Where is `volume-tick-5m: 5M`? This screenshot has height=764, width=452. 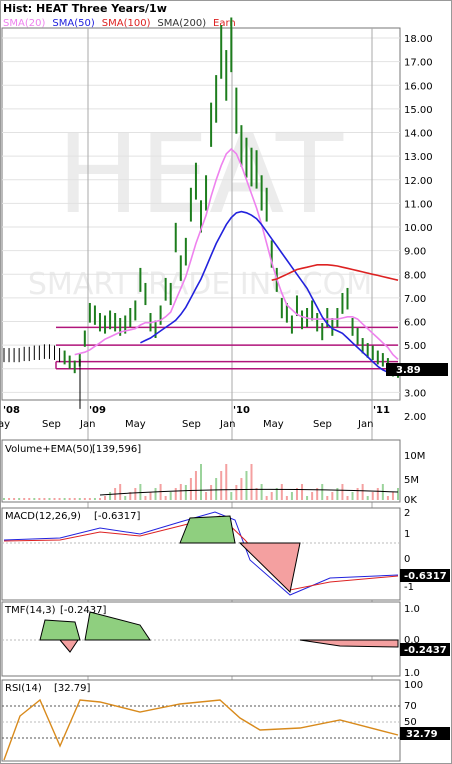 volume-tick-5m: 5M is located at coordinates (411, 480).